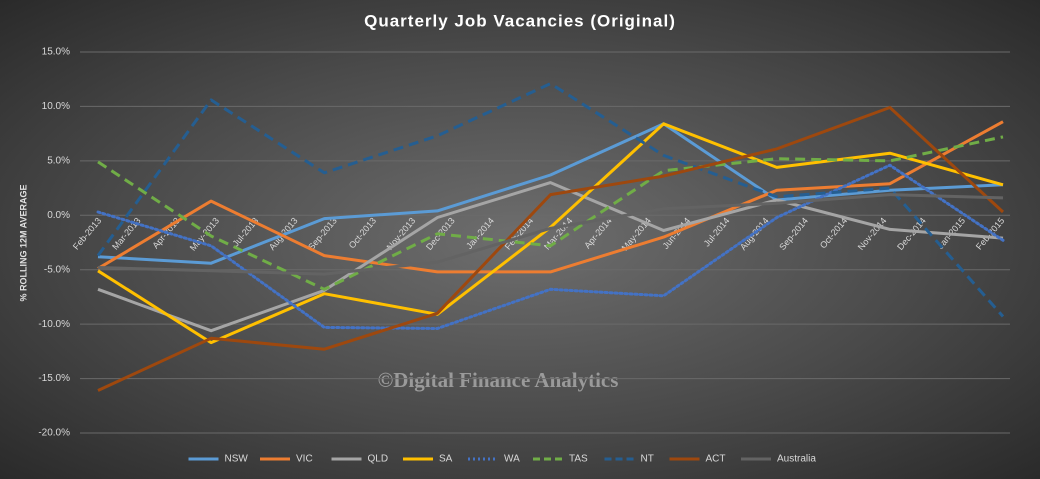 This screenshot has width=1040, height=479. Describe the element at coordinates (793, 234) in the screenshot. I see `x-tick-label: Sep-2014` at that location.